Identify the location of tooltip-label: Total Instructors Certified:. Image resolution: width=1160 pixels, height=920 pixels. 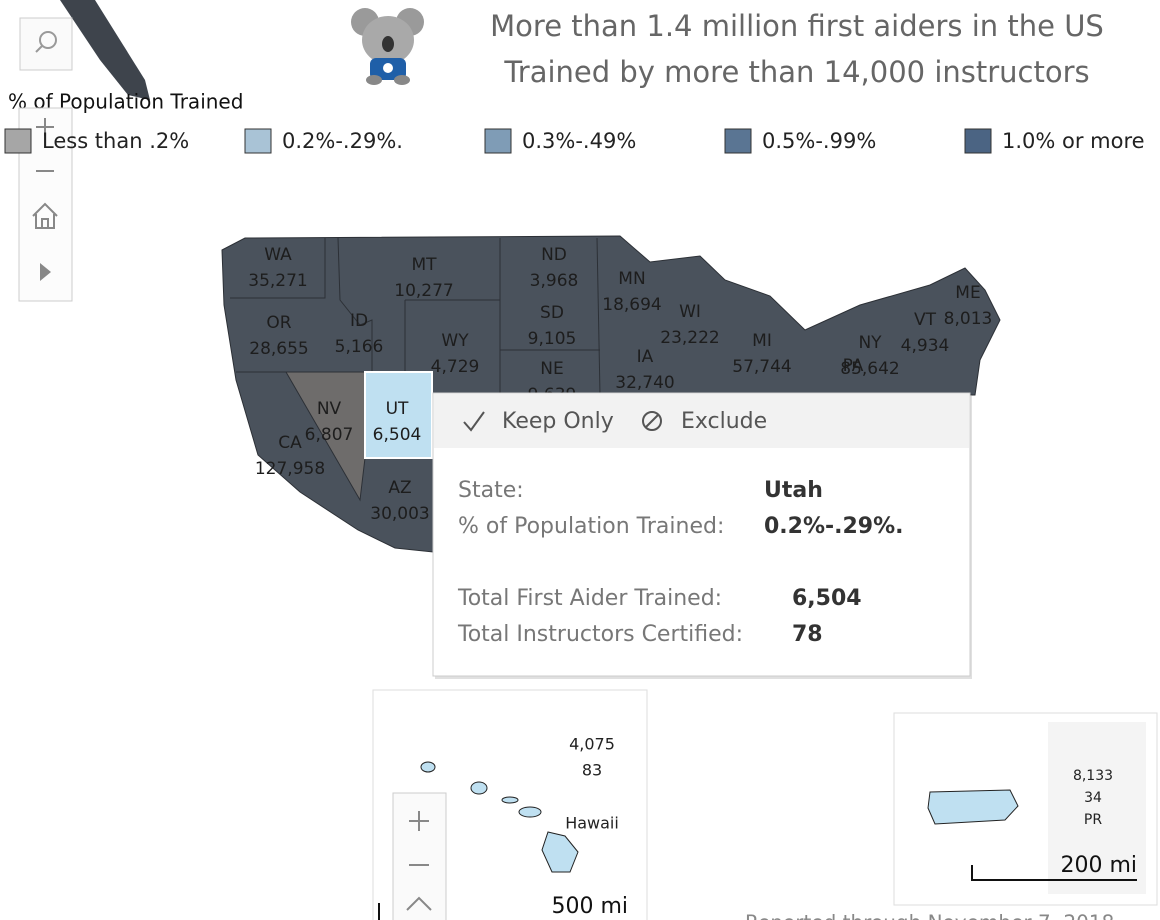
(600, 634).